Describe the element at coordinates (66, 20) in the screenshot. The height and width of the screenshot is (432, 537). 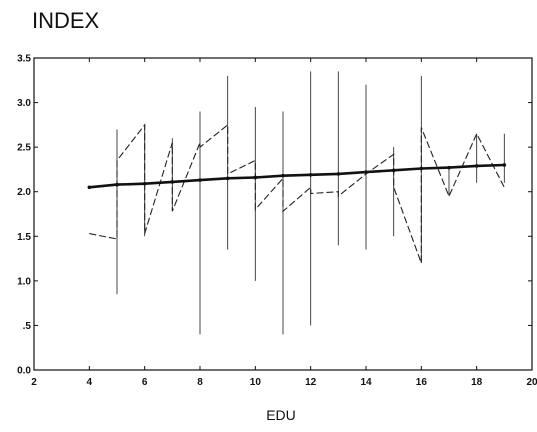
I see `chart-title: INDEX` at that location.